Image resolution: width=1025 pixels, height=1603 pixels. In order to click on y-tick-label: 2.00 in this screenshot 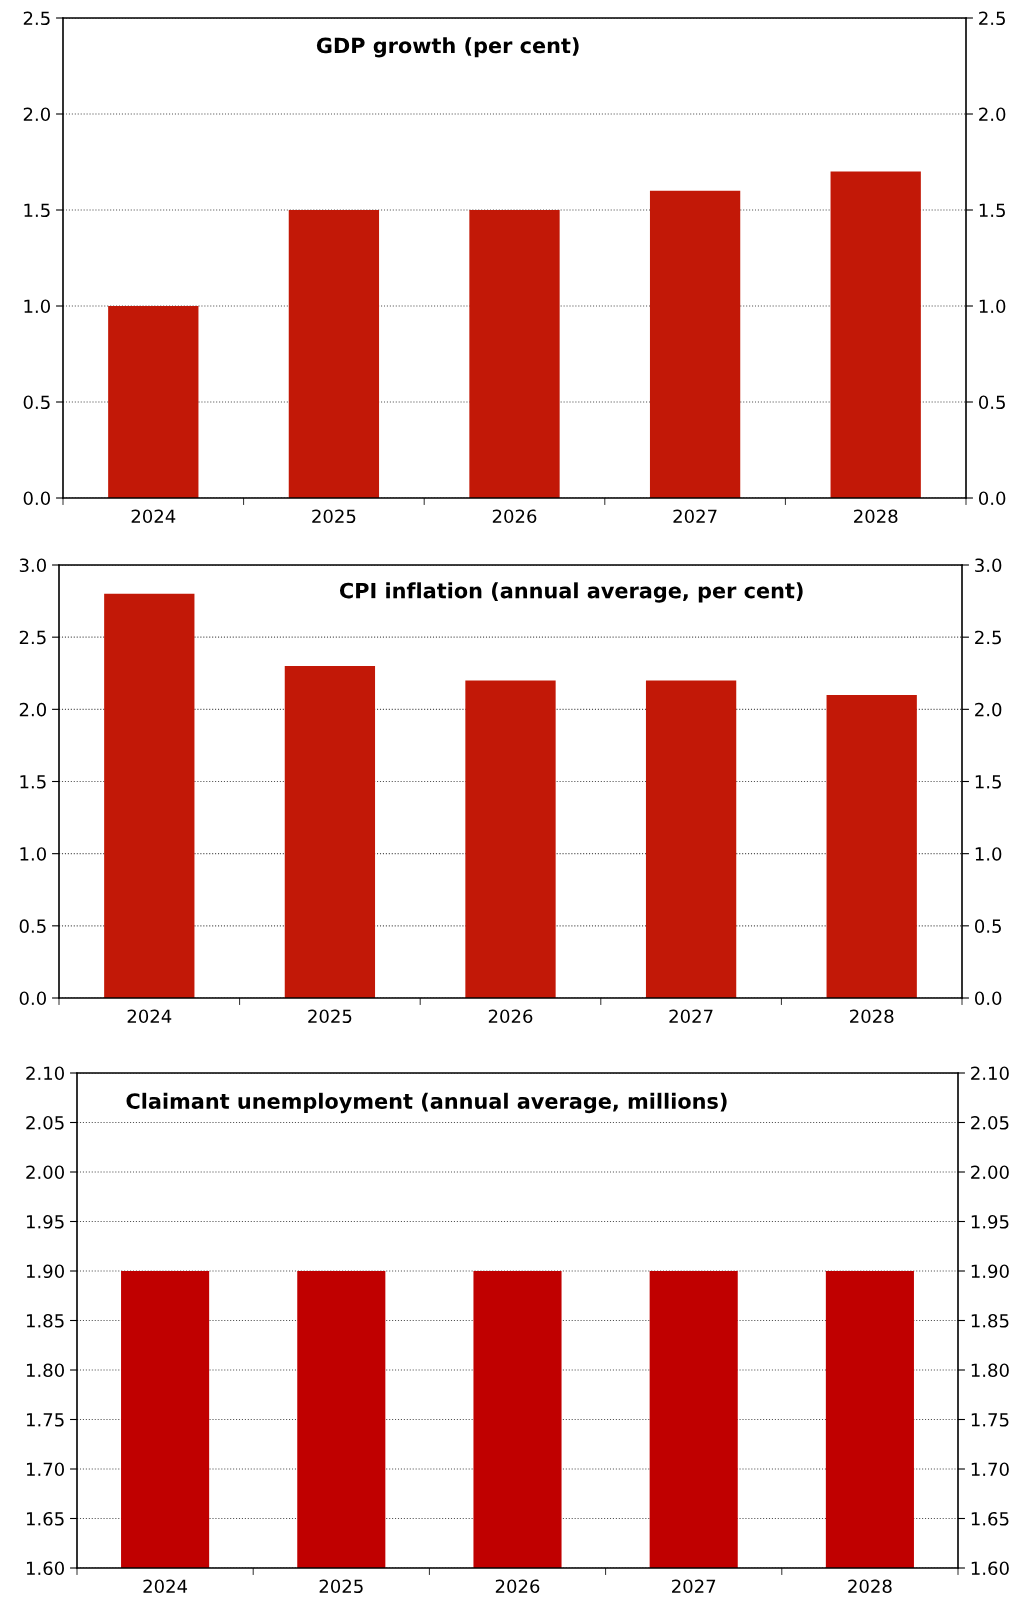, I will do `click(45, 1172)`.